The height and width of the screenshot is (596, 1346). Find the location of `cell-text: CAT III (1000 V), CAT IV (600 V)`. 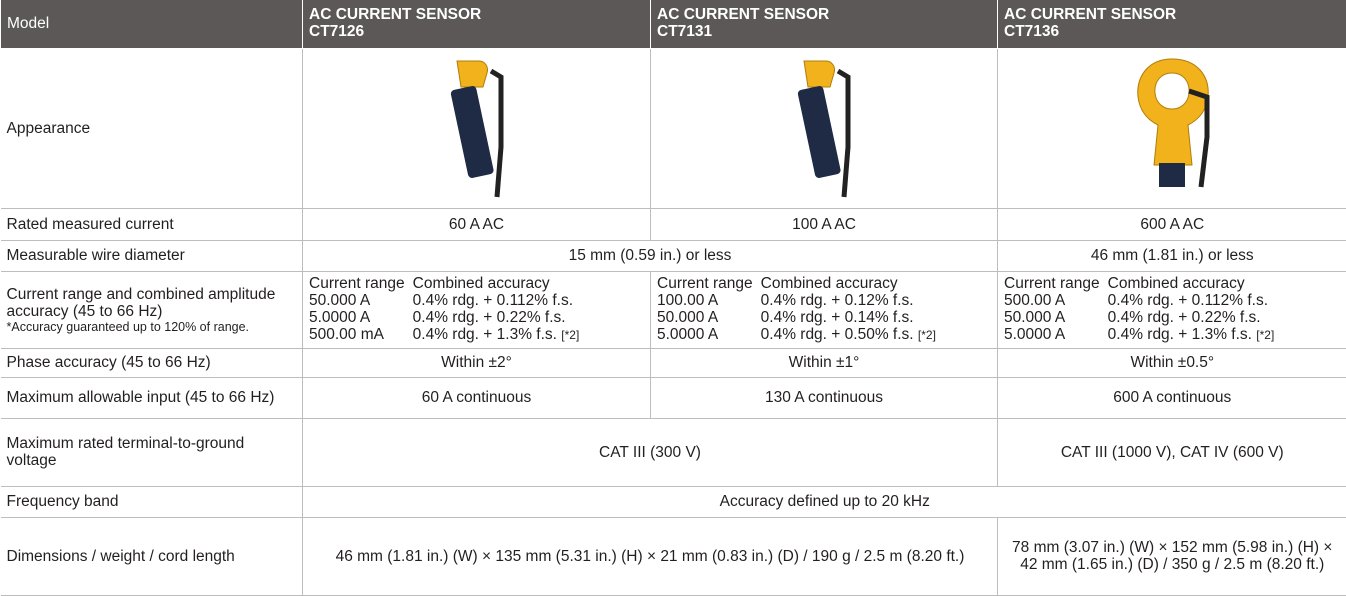

cell-text: CAT III (1000 V), CAT IV (600 V) is located at coordinates (1172, 452).